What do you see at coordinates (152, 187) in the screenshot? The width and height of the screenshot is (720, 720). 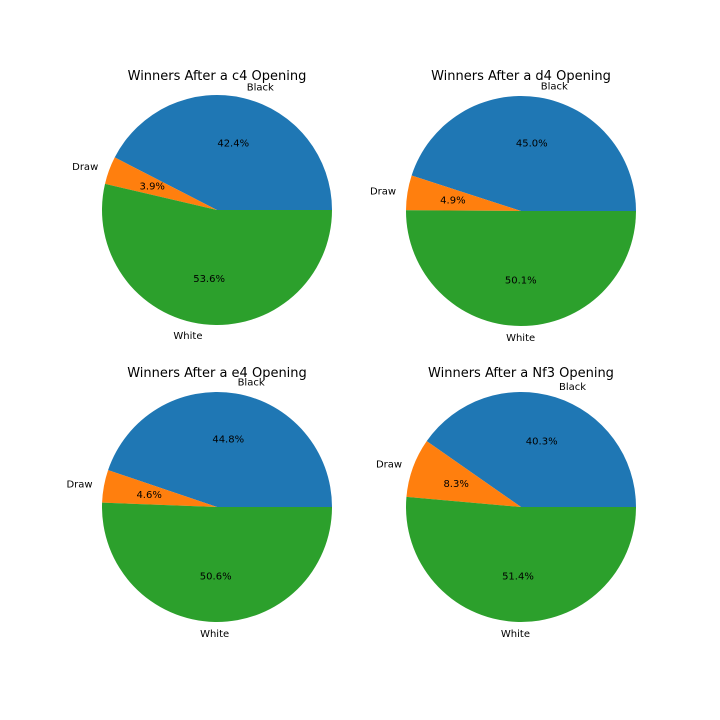 I see `pct-label-draw: 3.9%` at bounding box center [152, 187].